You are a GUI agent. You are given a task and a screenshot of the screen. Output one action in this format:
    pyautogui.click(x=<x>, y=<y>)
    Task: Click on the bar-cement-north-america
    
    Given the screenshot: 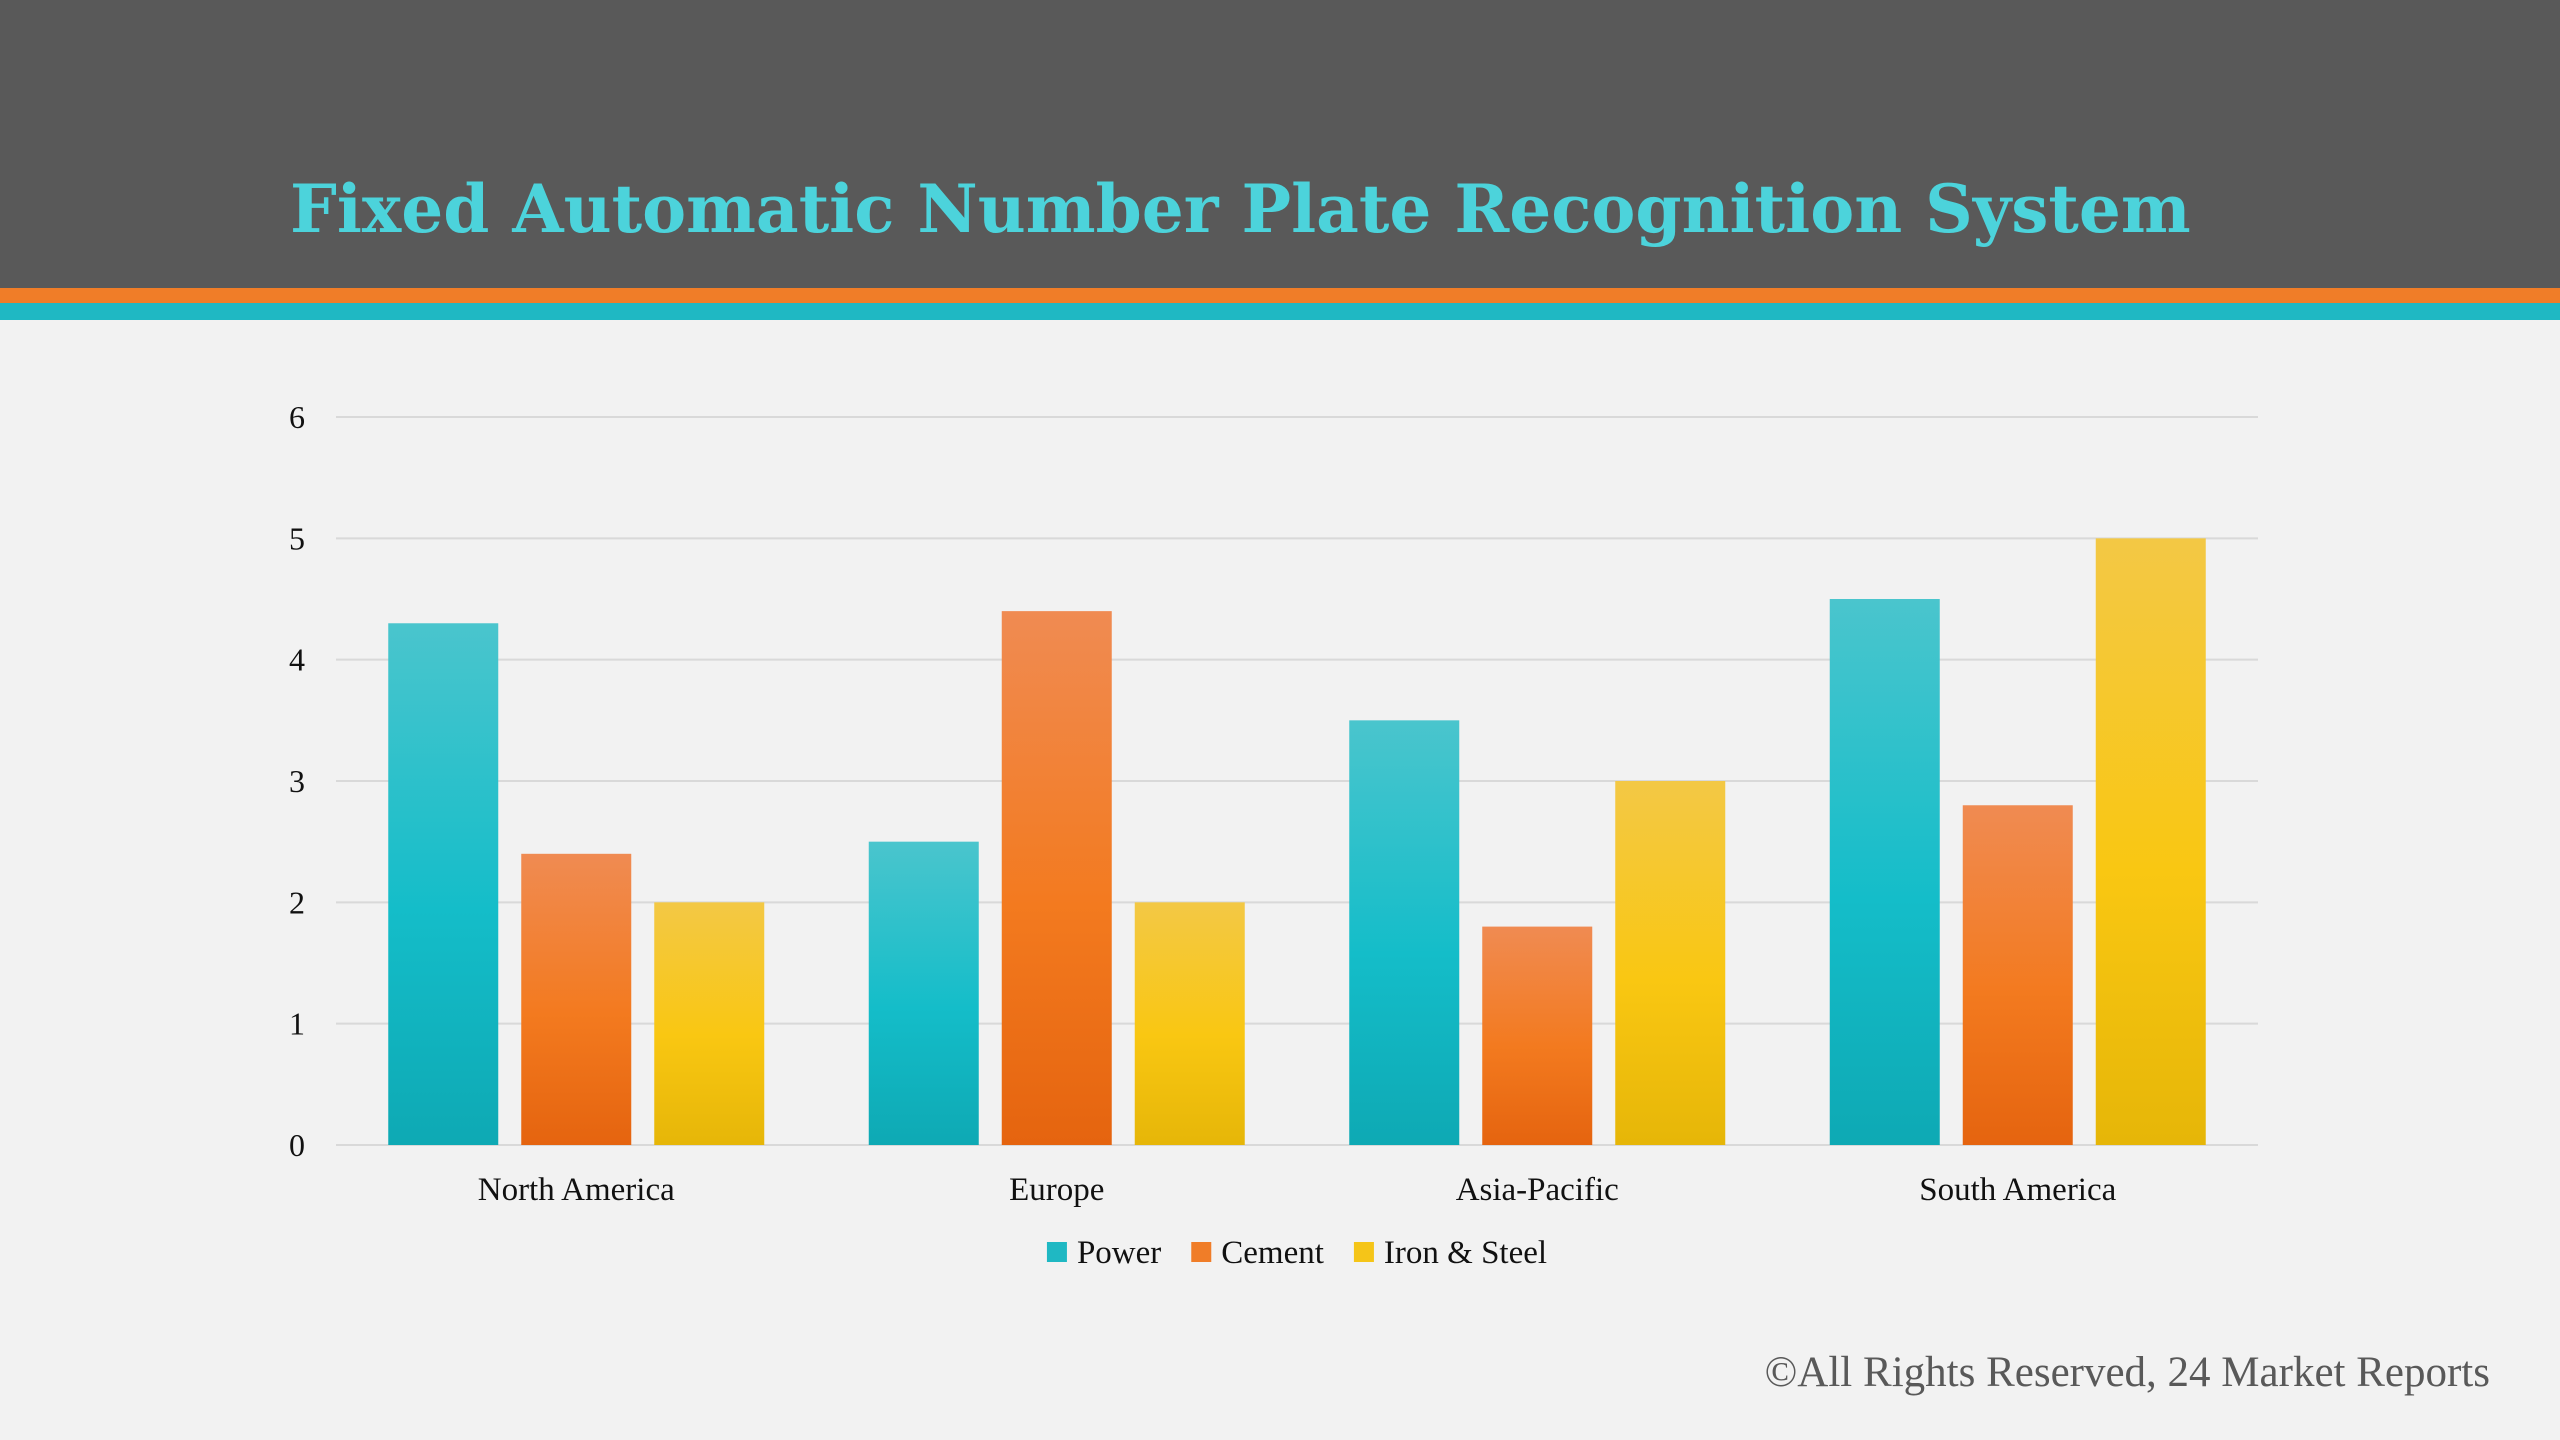 What is the action you would take?
    pyautogui.click(x=576, y=999)
    